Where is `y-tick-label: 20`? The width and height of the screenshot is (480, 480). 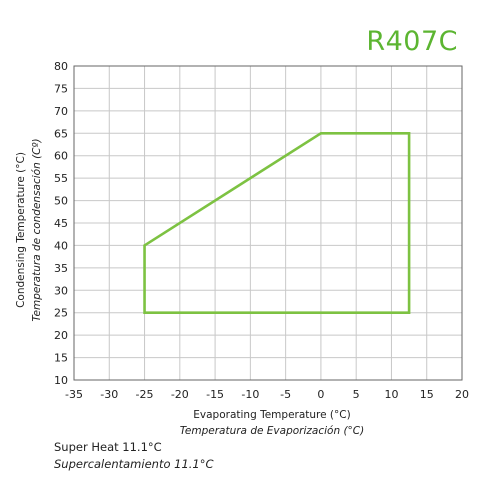
y-tick-label: 20 is located at coordinates (61, 335).